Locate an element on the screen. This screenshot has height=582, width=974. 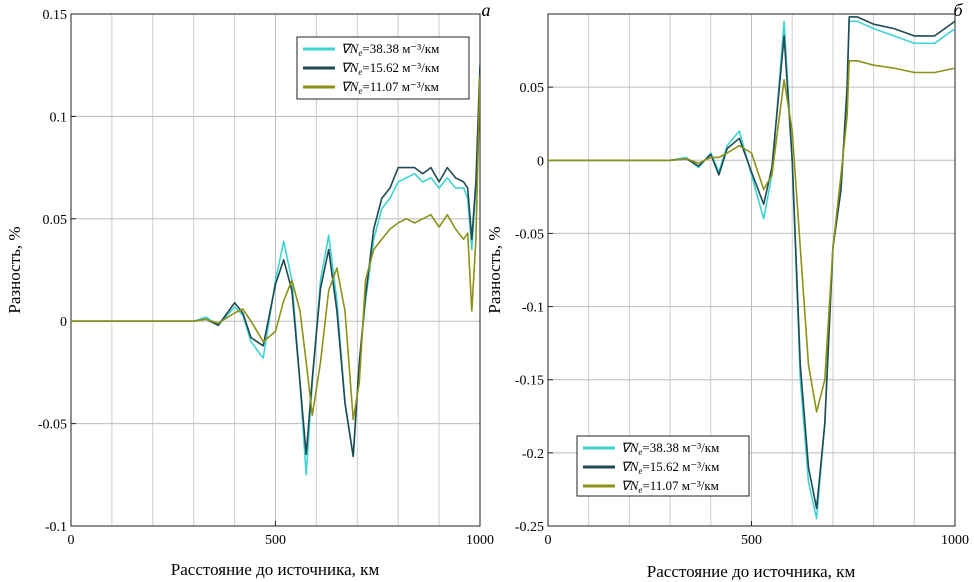
panel-1-xtick-label: 0 is located at coordinates (71, 540).